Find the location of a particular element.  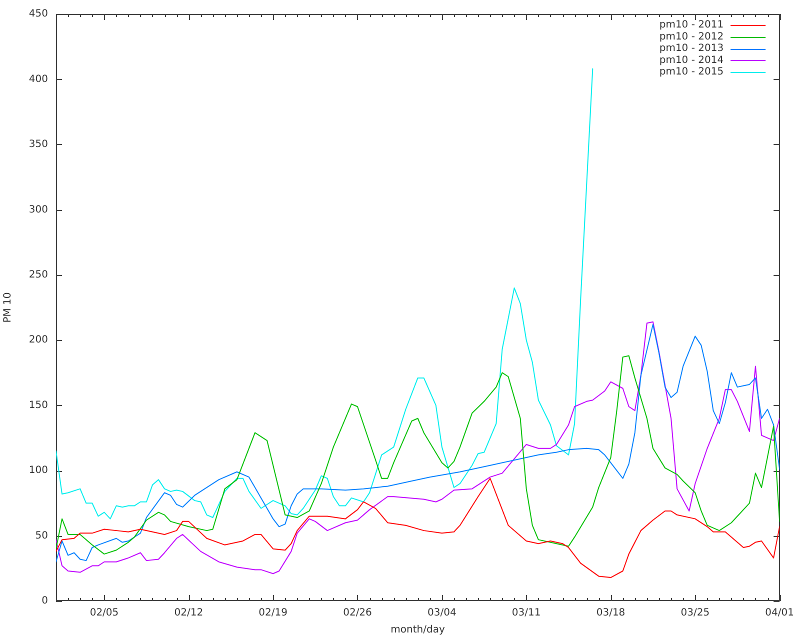

x-tick-label: 03/25 is located at coordinates (695, 613).